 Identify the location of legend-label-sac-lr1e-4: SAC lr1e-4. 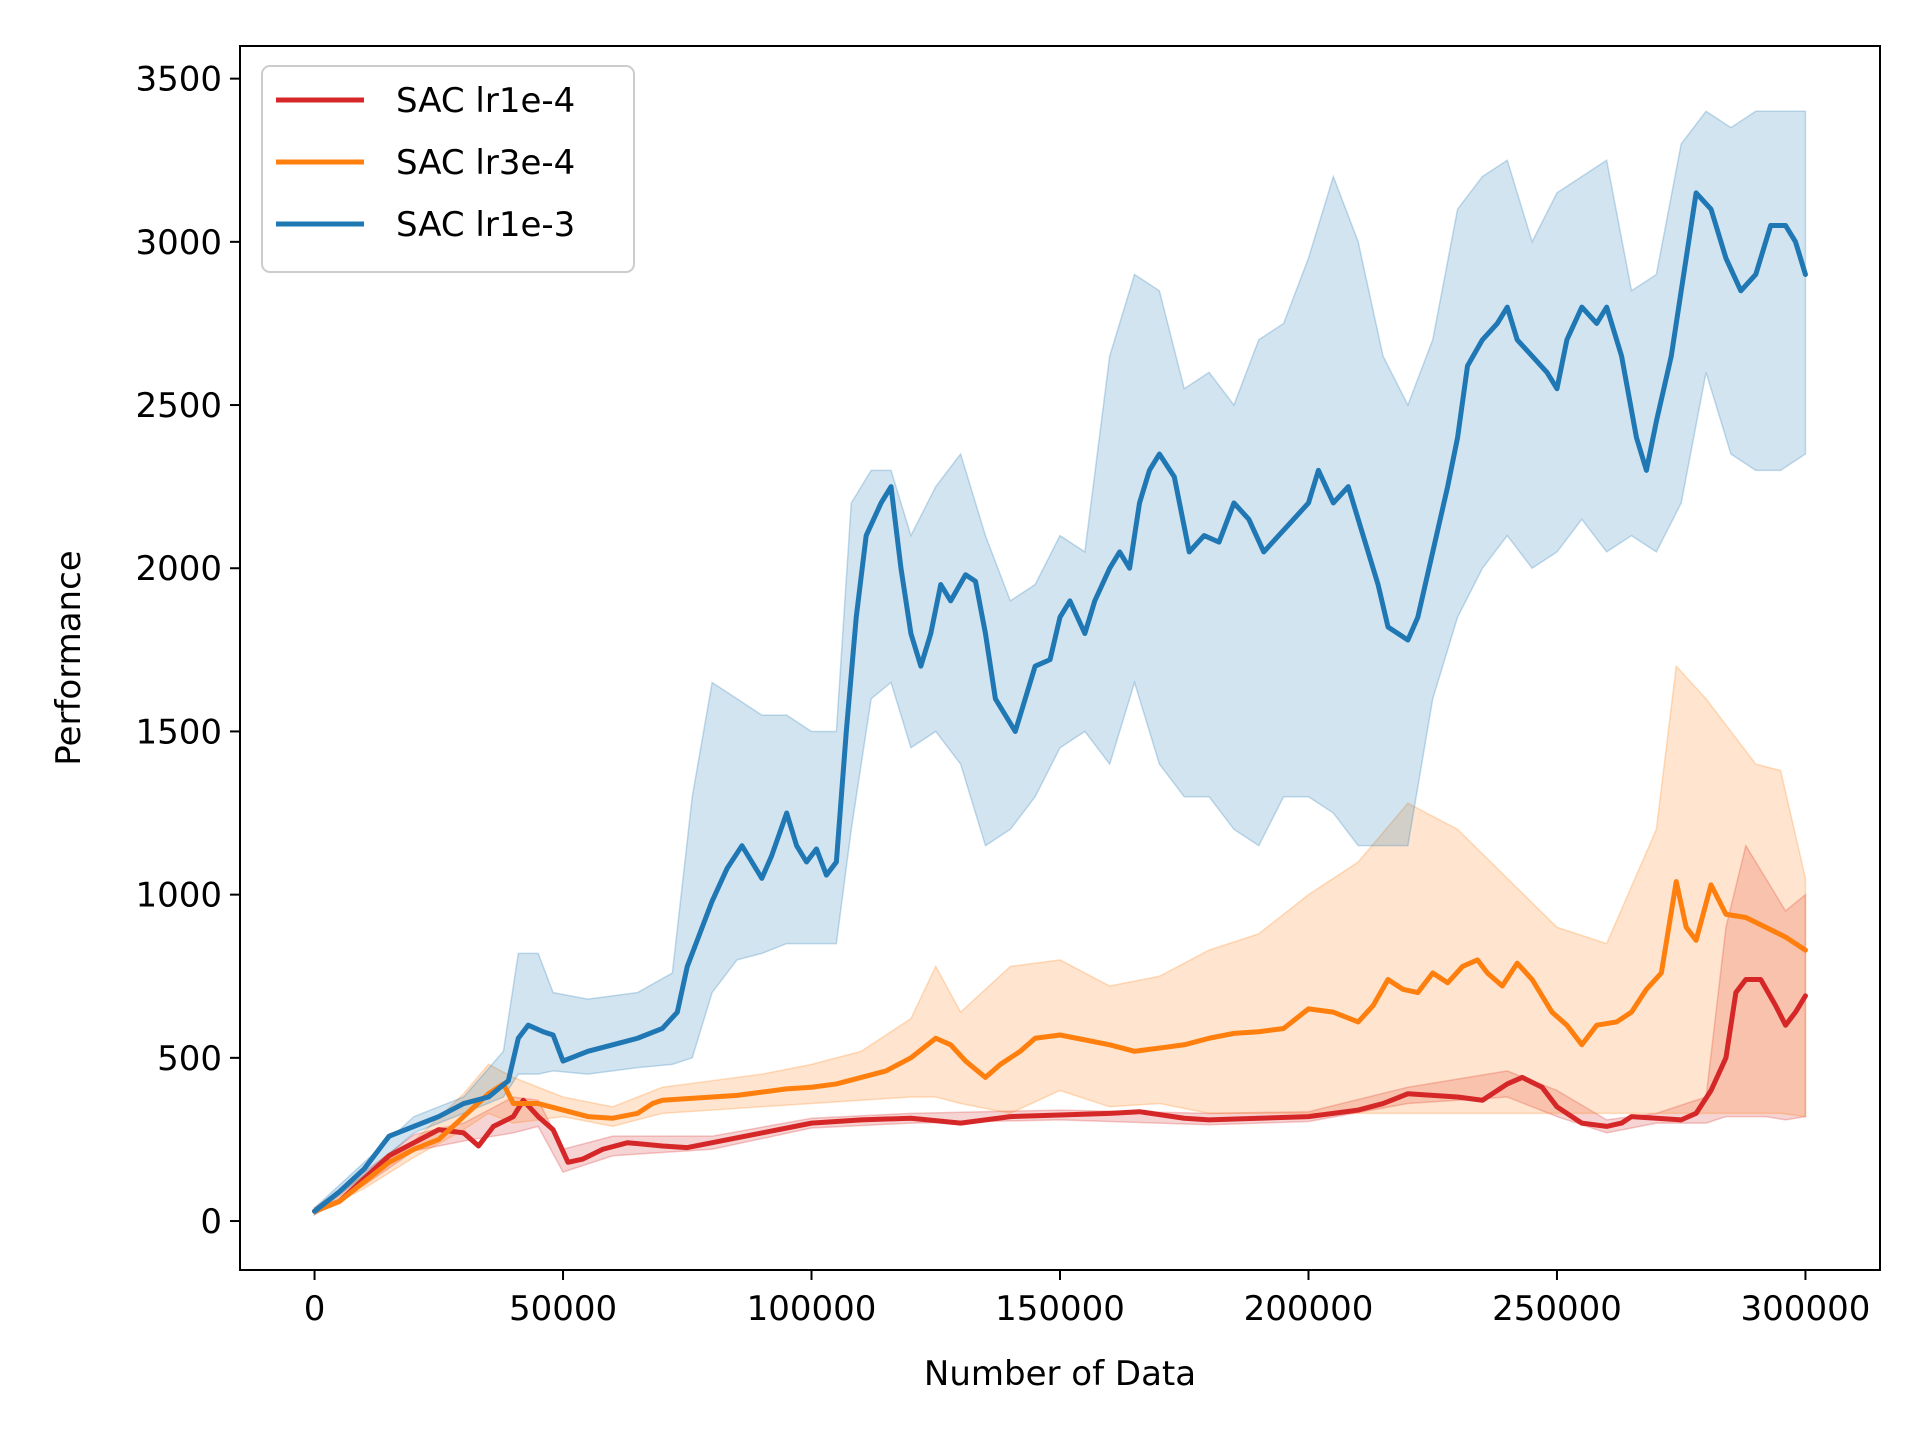
(485, 101).